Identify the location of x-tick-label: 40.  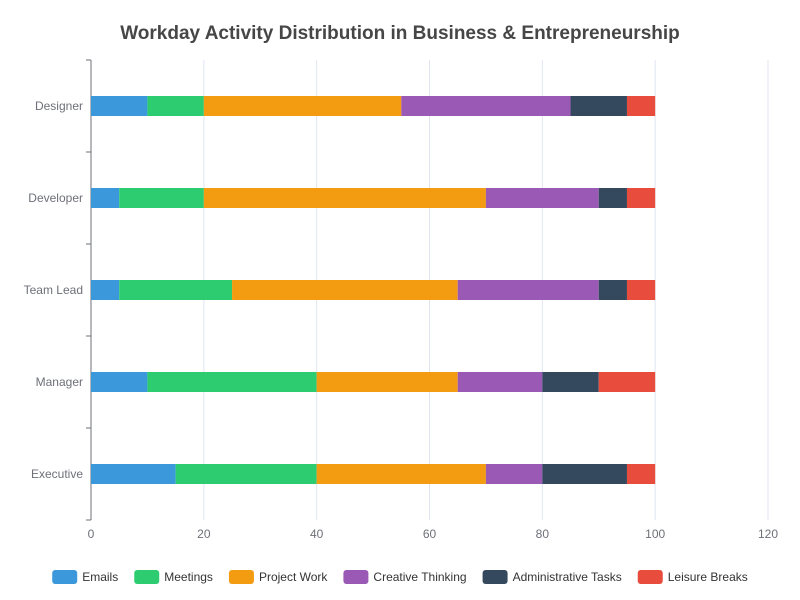
(317, 534).